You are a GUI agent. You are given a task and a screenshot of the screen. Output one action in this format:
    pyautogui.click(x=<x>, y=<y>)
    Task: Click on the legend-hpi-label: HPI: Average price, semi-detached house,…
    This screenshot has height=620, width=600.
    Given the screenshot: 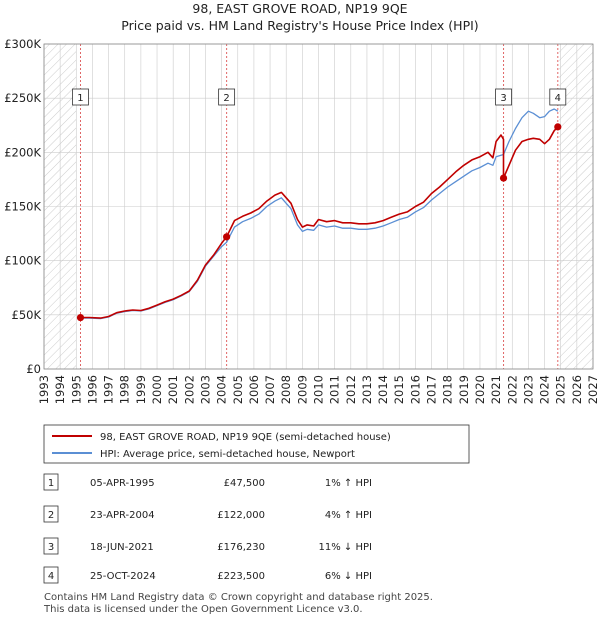 What is the action you would take?
    pyautogui.click(x=227, y=454)
    